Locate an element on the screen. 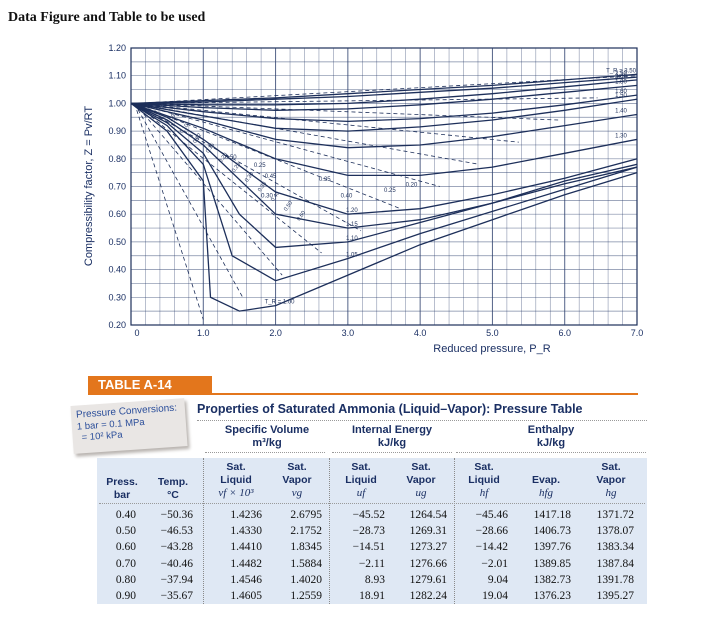 The image size is (707, 630). isotherm-label: 1.30 is located at coordinates (621, 136).